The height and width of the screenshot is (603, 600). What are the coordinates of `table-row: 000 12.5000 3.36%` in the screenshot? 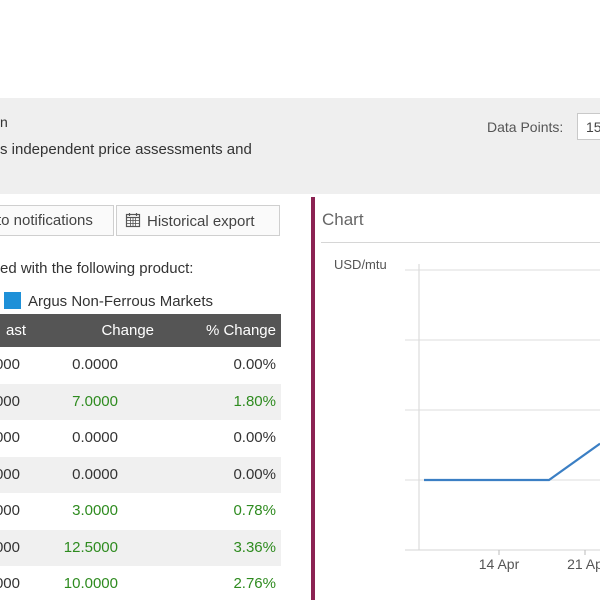 It's located at (140, 547).